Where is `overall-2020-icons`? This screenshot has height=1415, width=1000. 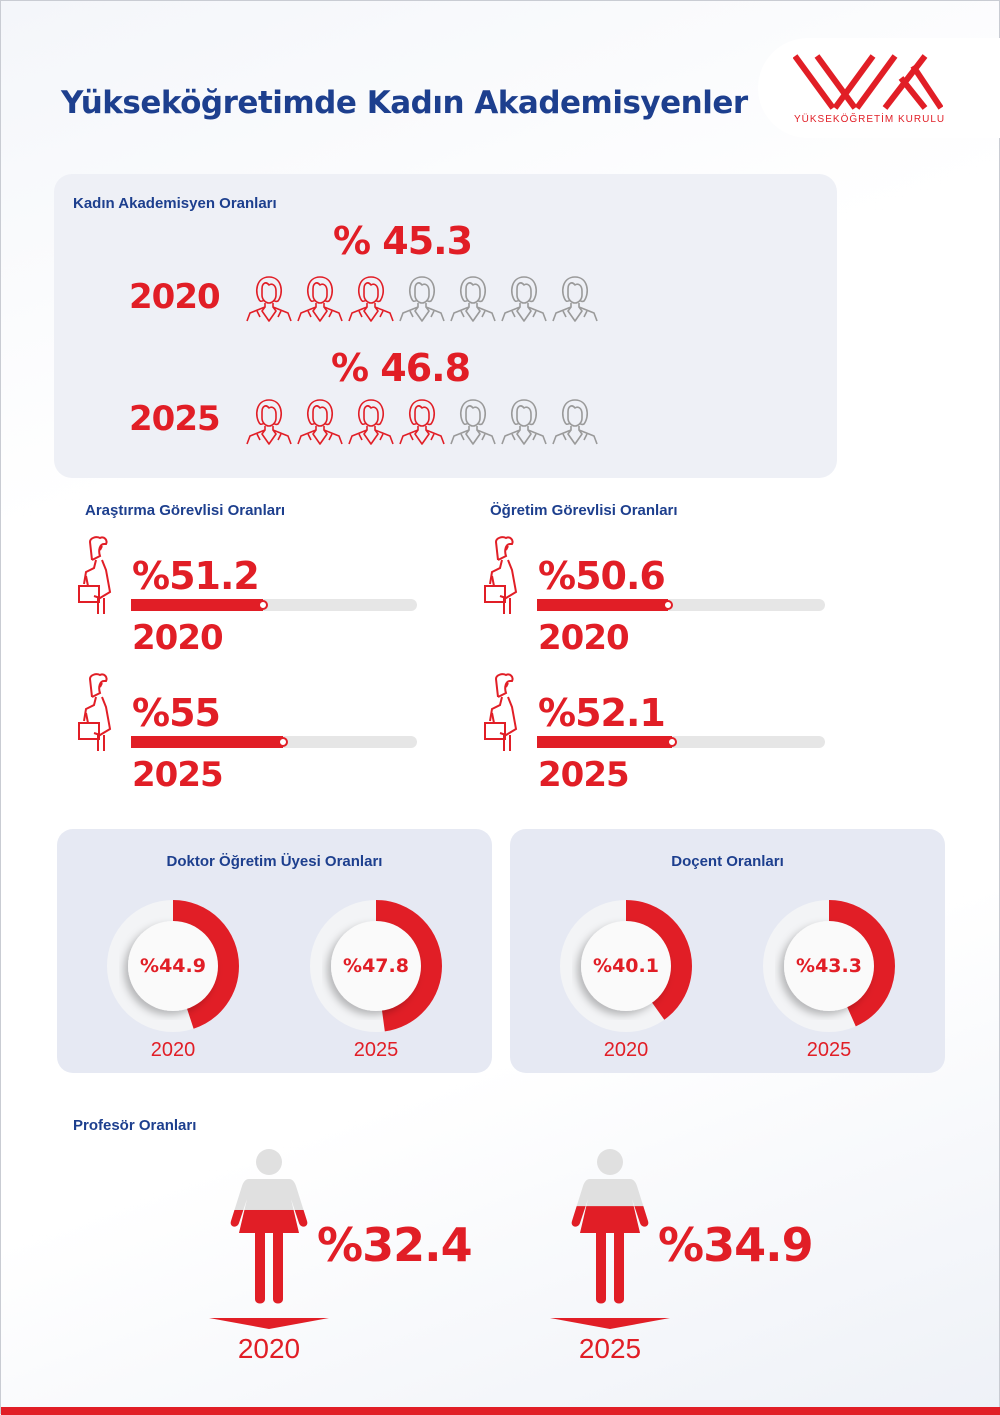 overall-2020-icons is located at coordinates (422, 298).